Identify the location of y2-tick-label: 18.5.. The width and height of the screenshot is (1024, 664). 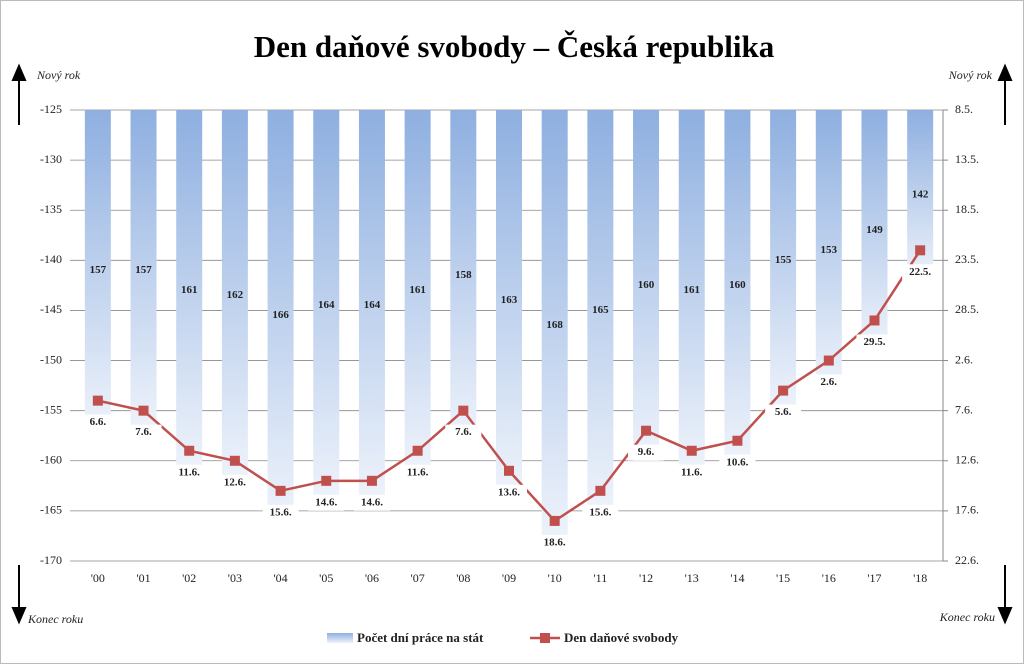
(967, 209).